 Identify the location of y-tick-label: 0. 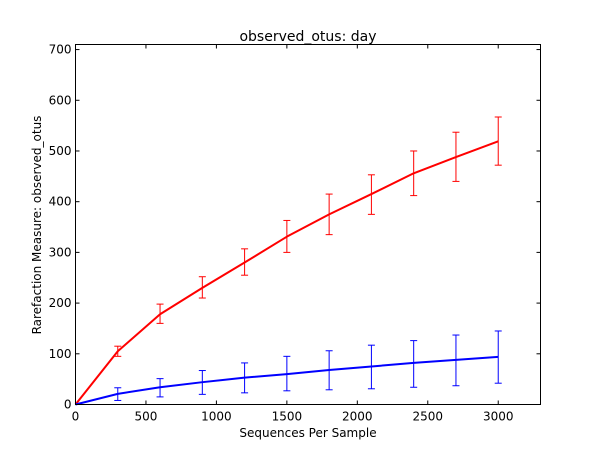
(68, 405).